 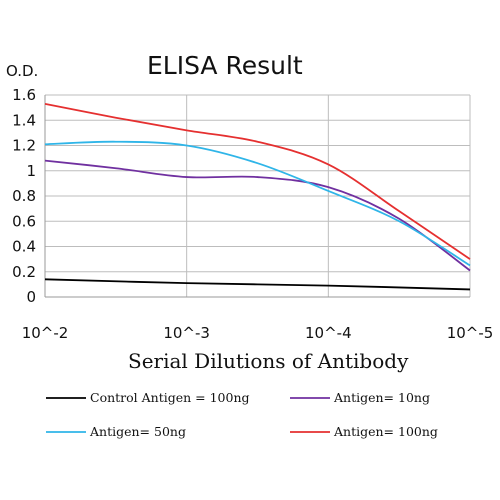 I want to click on x-tick-label: 10^-2, so click(x=45, y=333).